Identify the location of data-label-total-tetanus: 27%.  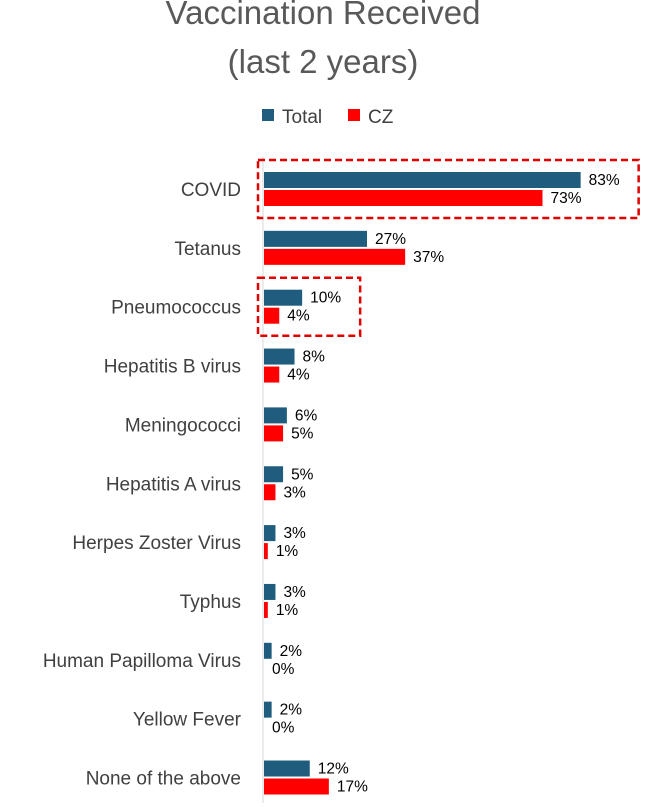
(390, 239).